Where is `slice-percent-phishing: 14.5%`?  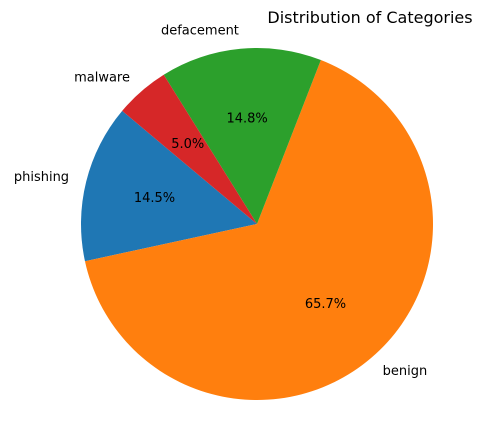 slice-percent-phishing: 14.5% is located at coordinates (154, 198).